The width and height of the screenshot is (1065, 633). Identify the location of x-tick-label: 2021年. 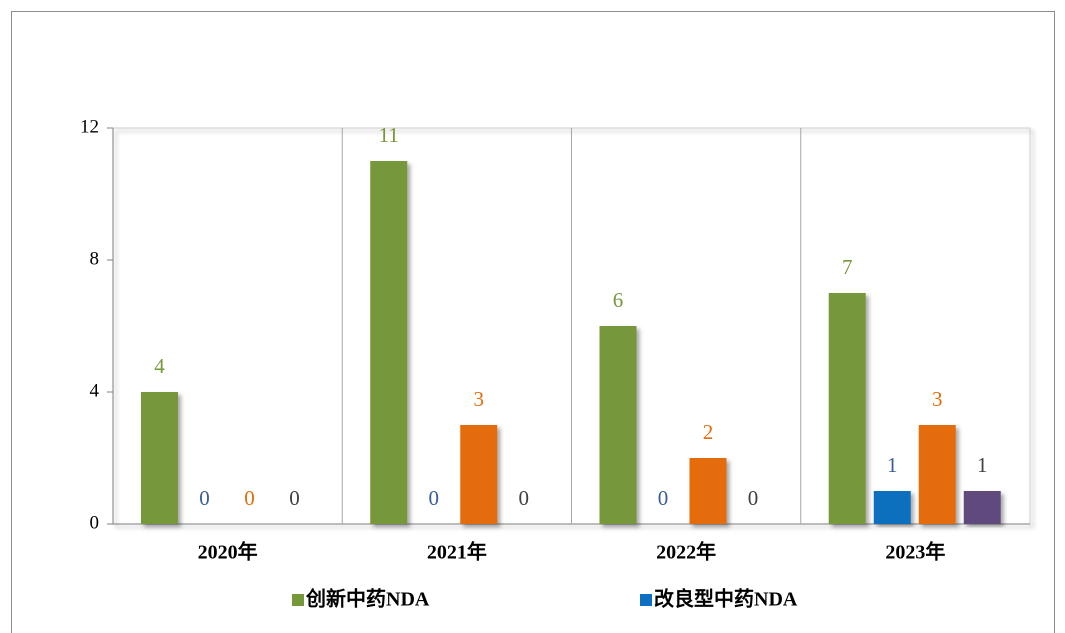
(457, 552).